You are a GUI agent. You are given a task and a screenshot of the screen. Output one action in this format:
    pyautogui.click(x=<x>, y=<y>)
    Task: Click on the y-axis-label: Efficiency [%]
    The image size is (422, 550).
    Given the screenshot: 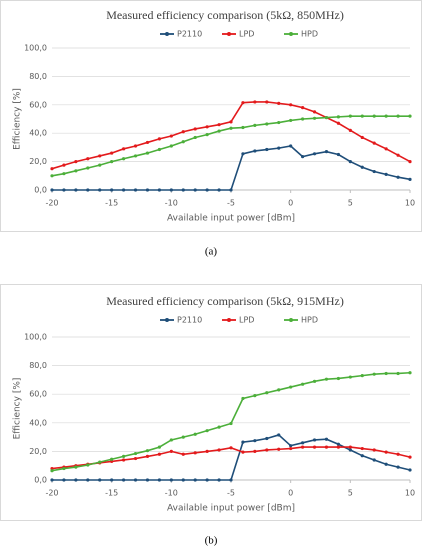 What is the action you would take?
    pyautogui.click(x=18, y=409)
    